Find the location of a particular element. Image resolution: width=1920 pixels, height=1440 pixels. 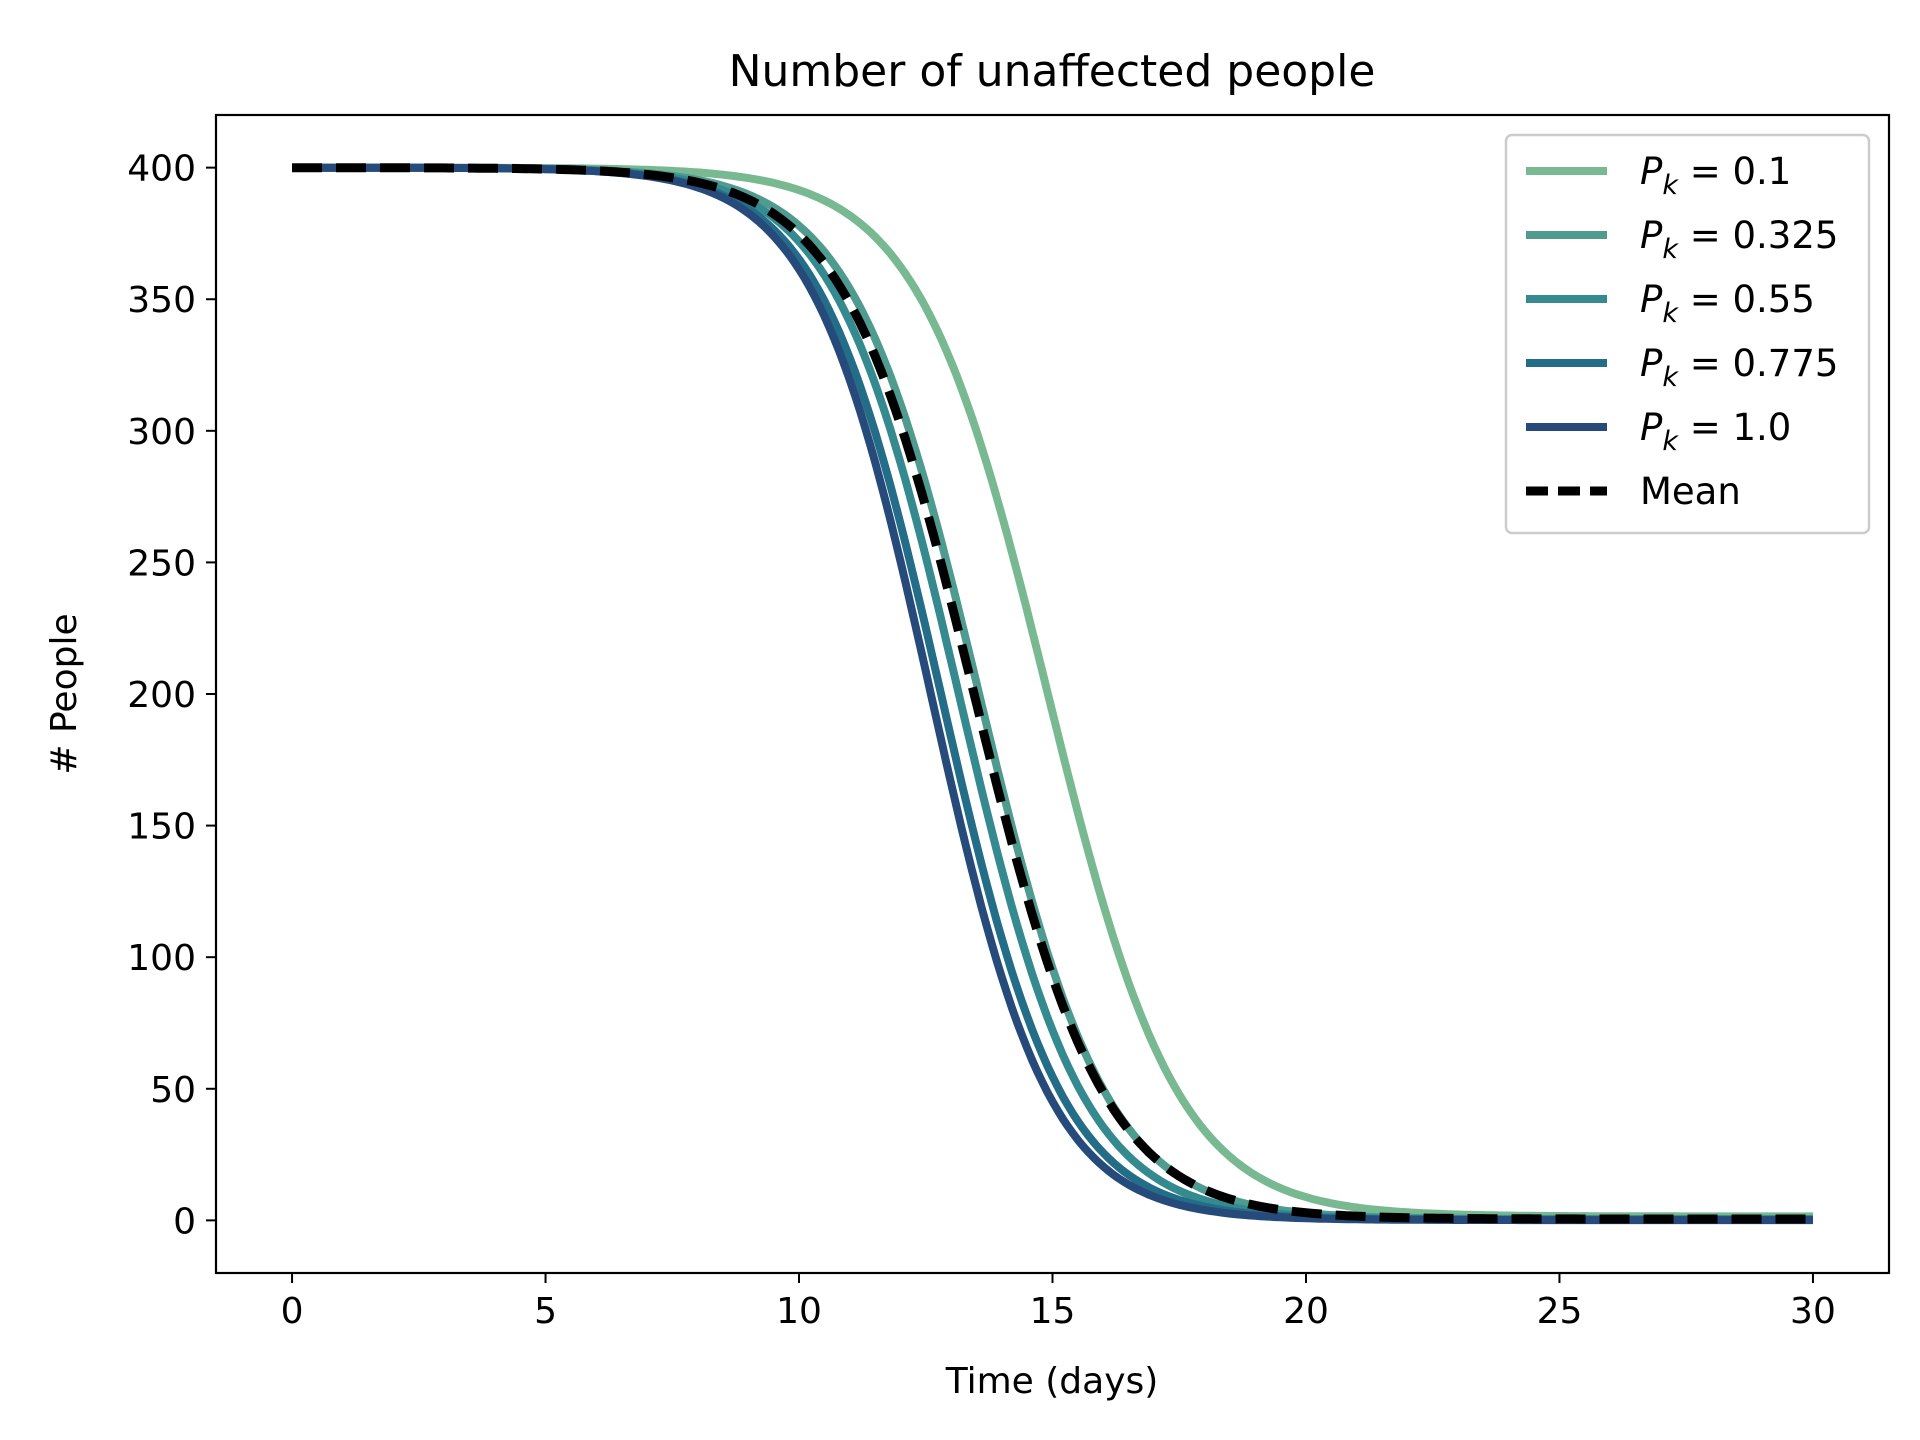

y-tick-label: 50 is located at coordinates (173, 1090).